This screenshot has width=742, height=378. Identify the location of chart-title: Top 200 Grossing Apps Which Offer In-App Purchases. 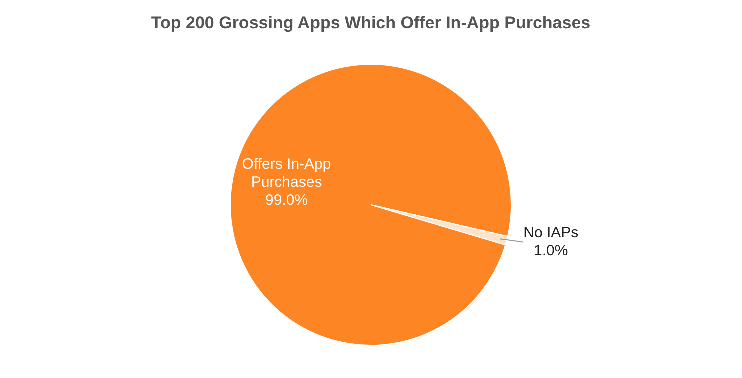
(371, 23).